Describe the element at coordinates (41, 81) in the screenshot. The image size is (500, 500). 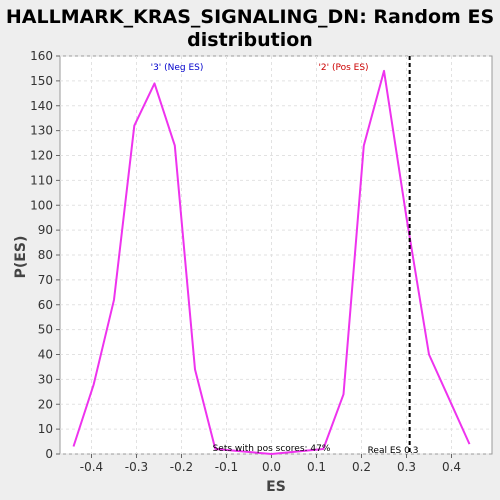
I see `y-tick-label: 150` at that location.